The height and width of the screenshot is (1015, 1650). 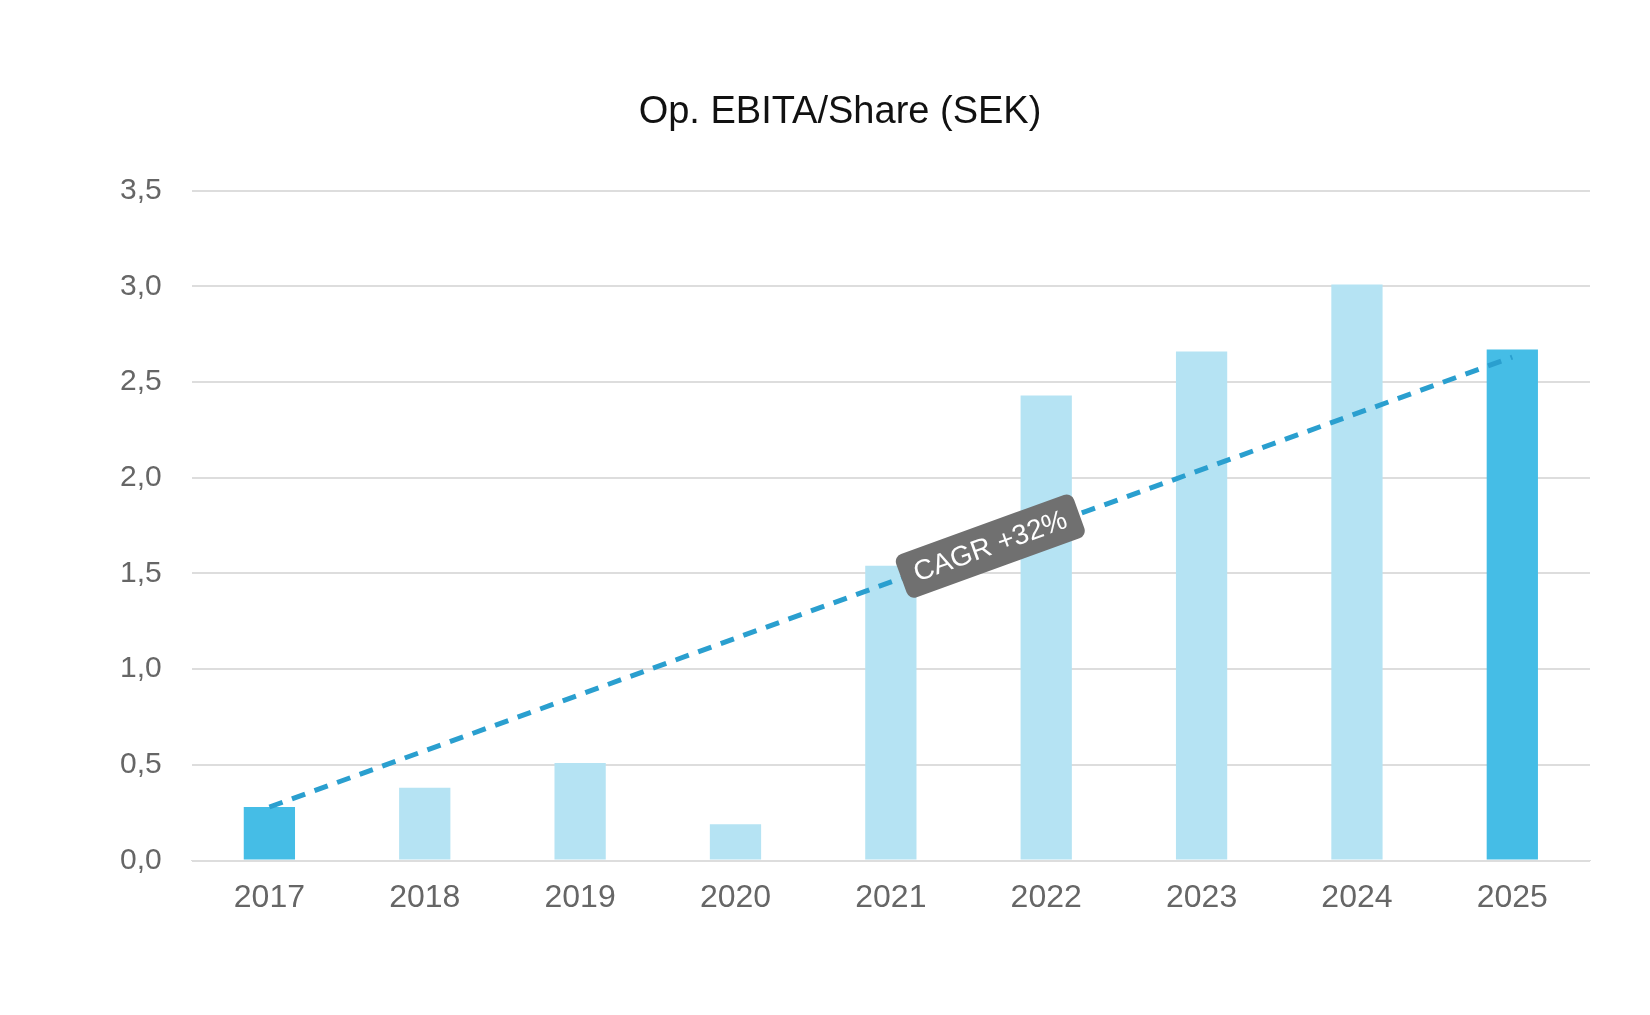 What do you see at coordinates (140, 380) in the screenshot?
I see `y-tick-label: 2,5` at bounding box center [140, 380].